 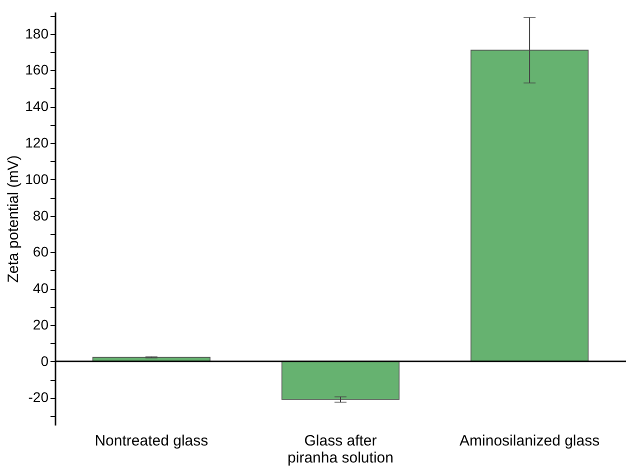 I want to click on y-tick-label: 60, so click(x=40, y=252).